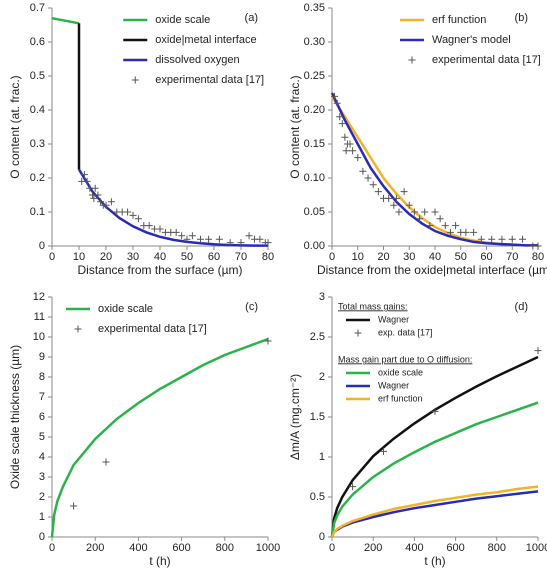 The width and height of the screenshot is (547, 576). Describe the element at coordinates (512, 257) in the screenshot. I see `x-tick-label: 70` at that location.